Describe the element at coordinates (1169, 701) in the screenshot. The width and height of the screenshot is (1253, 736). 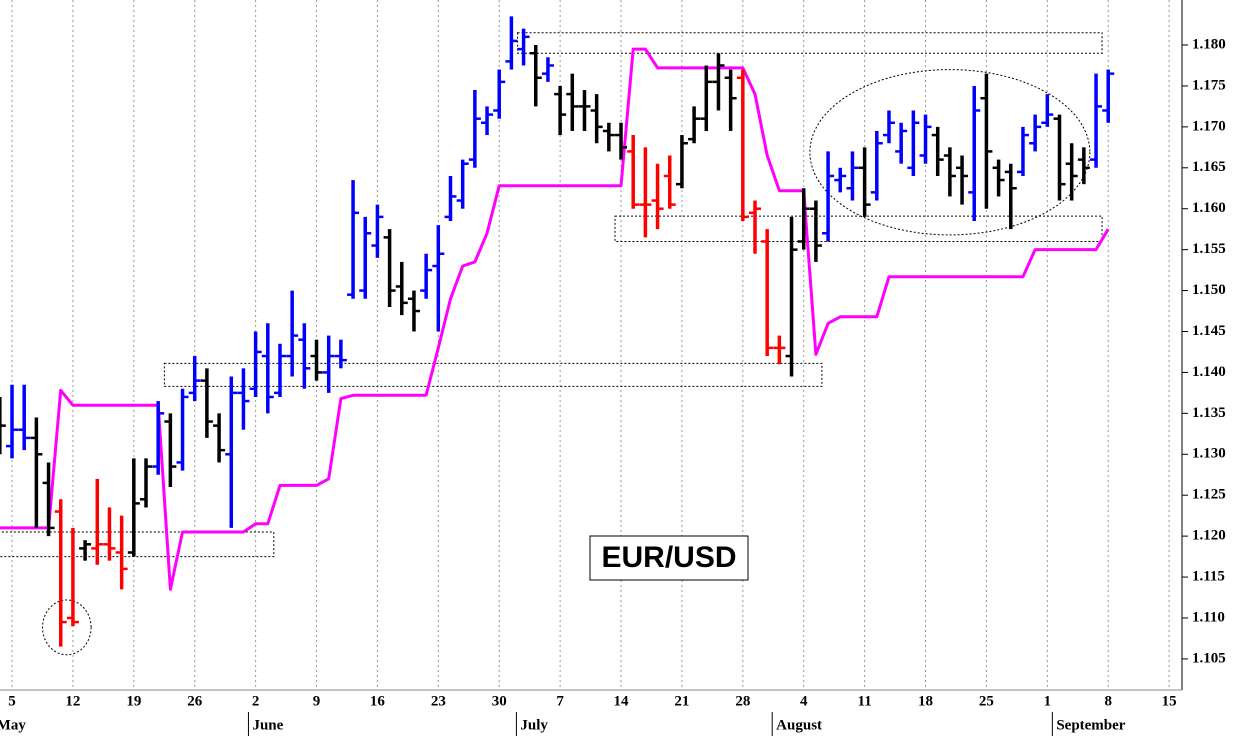
I see `x-tick-label: 15` at that location.